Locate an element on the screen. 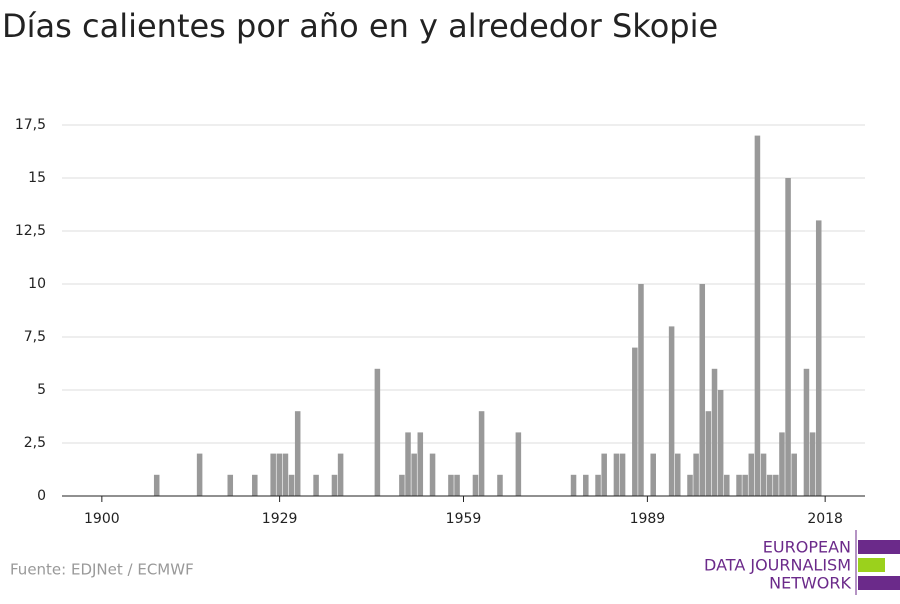 The image size is (900, 604). y-tick-label: 5 is located at coordinates (41, 390).